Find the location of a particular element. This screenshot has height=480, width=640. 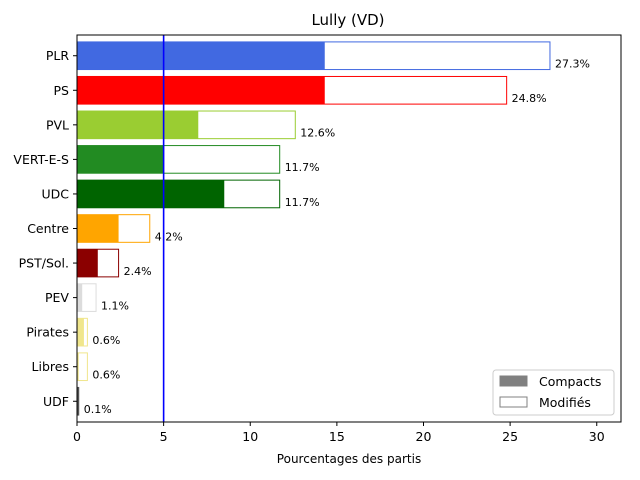

value-label: 12.6% is located at coordinates (317, 133).